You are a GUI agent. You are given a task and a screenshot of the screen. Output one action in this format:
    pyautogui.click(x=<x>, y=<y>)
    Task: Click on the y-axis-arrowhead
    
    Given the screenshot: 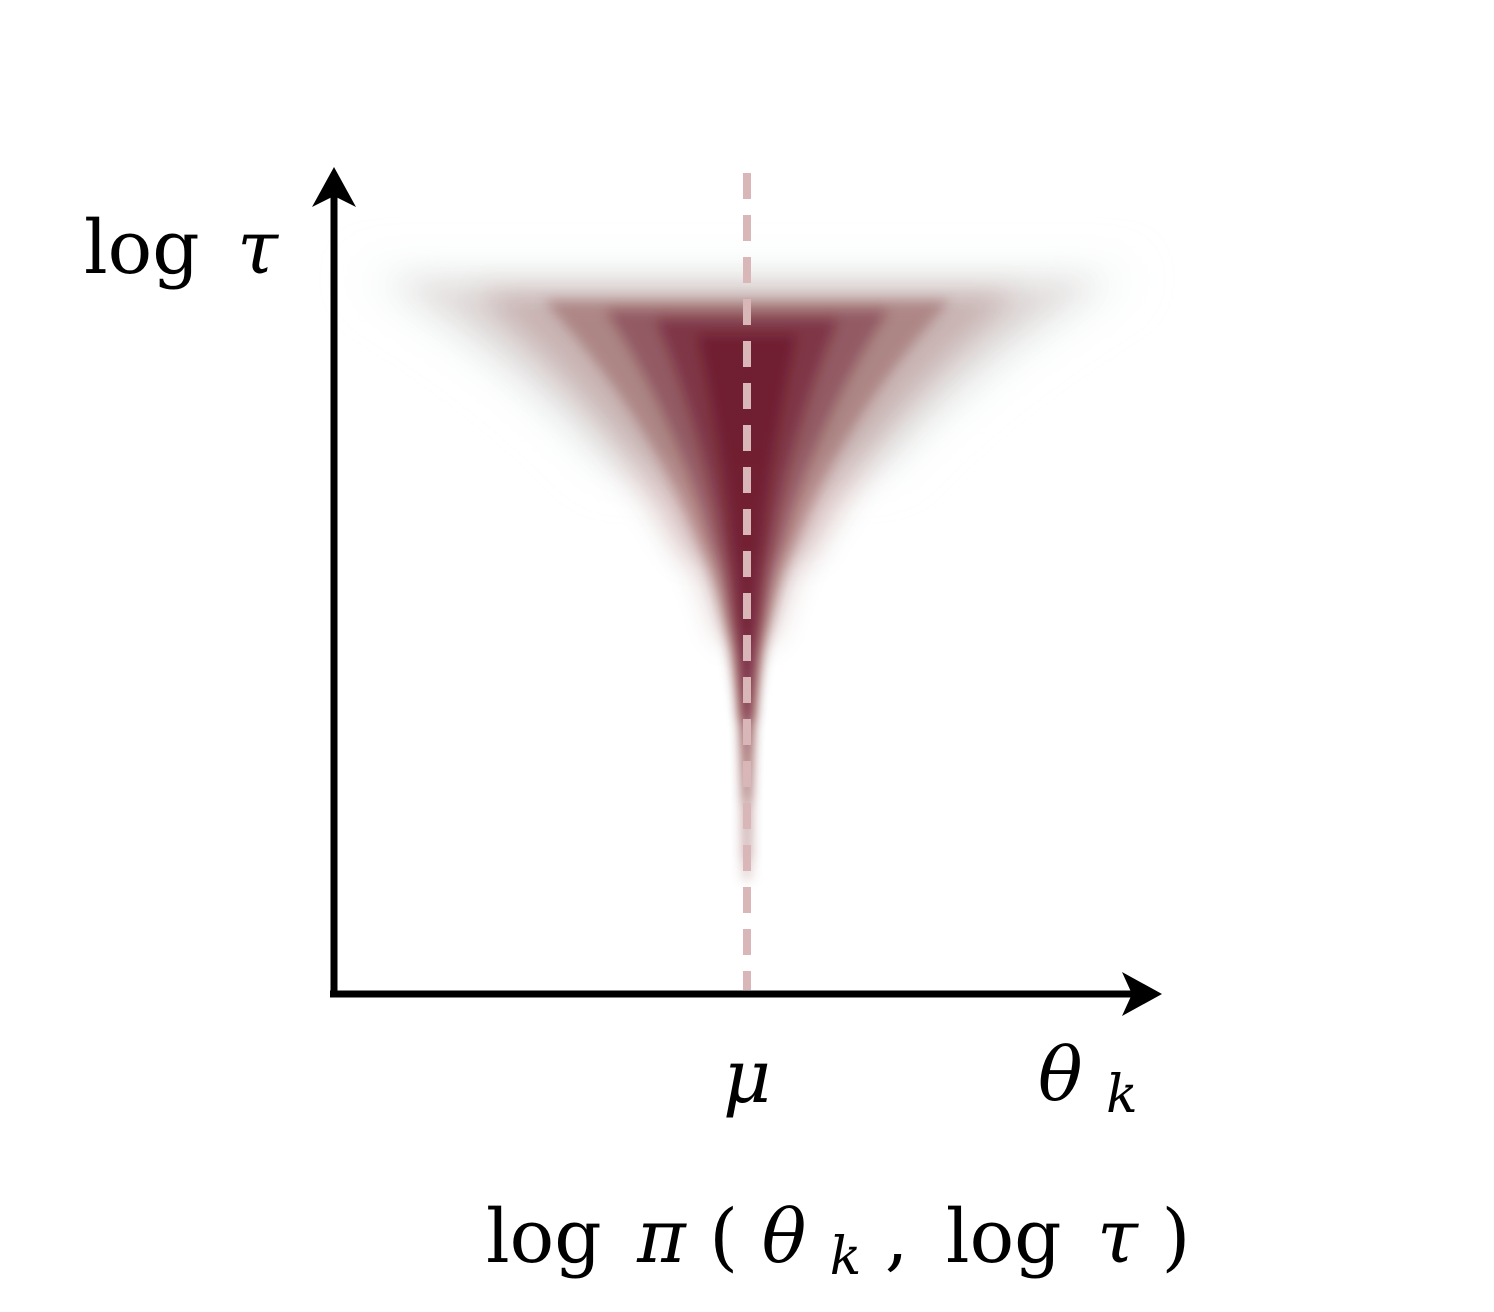 What is the action you would take?
    pyautogui.click(x=334, y=187)
    